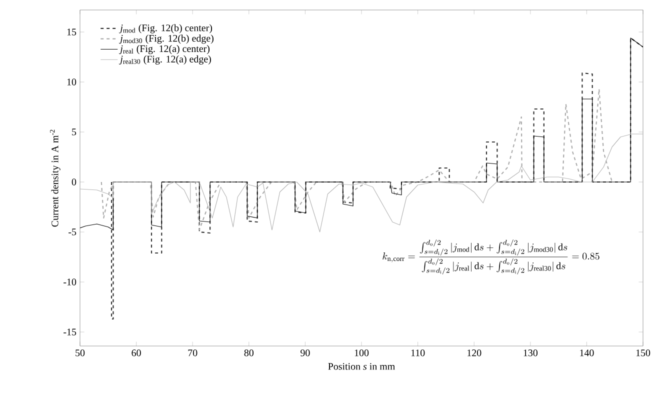 Image resolution: width=665 pixels, height=399 pixels. What do you see at coordinates (164, 49) in the screenshot?
I see `legend-label: j$_{real}$ (Fig. 12(a) center)` at bounding box center [164, 49].